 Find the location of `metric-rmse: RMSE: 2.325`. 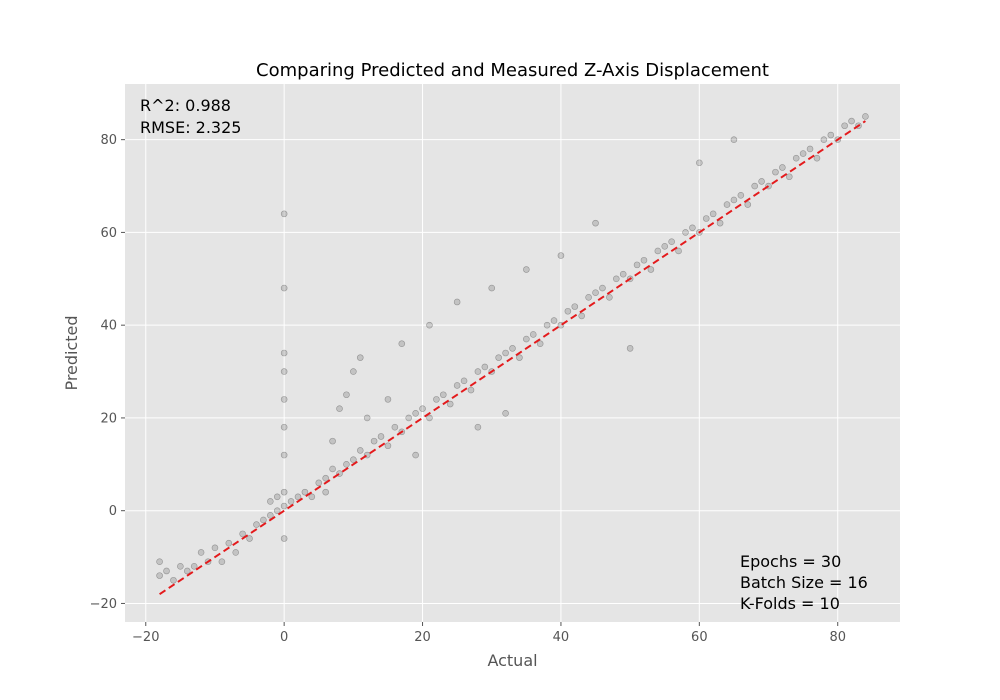

metric-rmse: RMSE: 2.325 is located at coordinates (190, 127).